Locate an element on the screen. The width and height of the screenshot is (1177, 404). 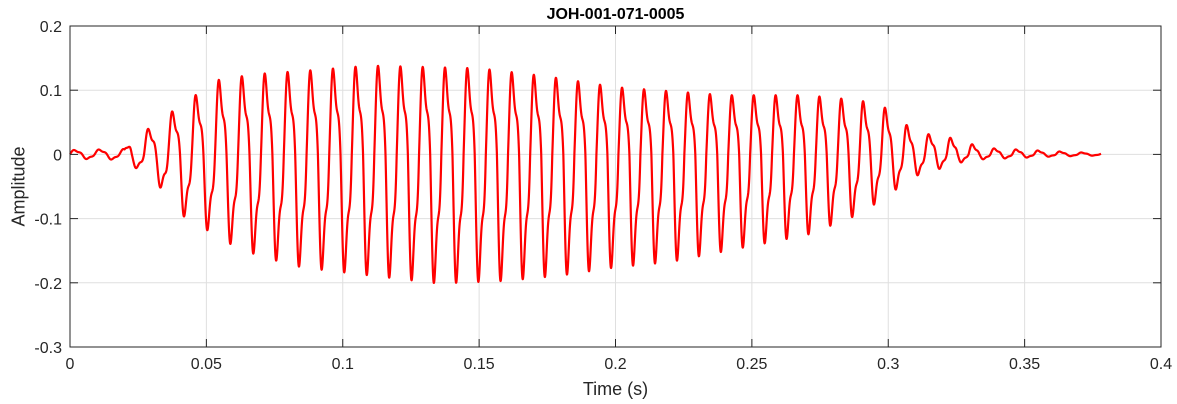
x-tick-label: 0.3 is located at coordinates (888, 364).